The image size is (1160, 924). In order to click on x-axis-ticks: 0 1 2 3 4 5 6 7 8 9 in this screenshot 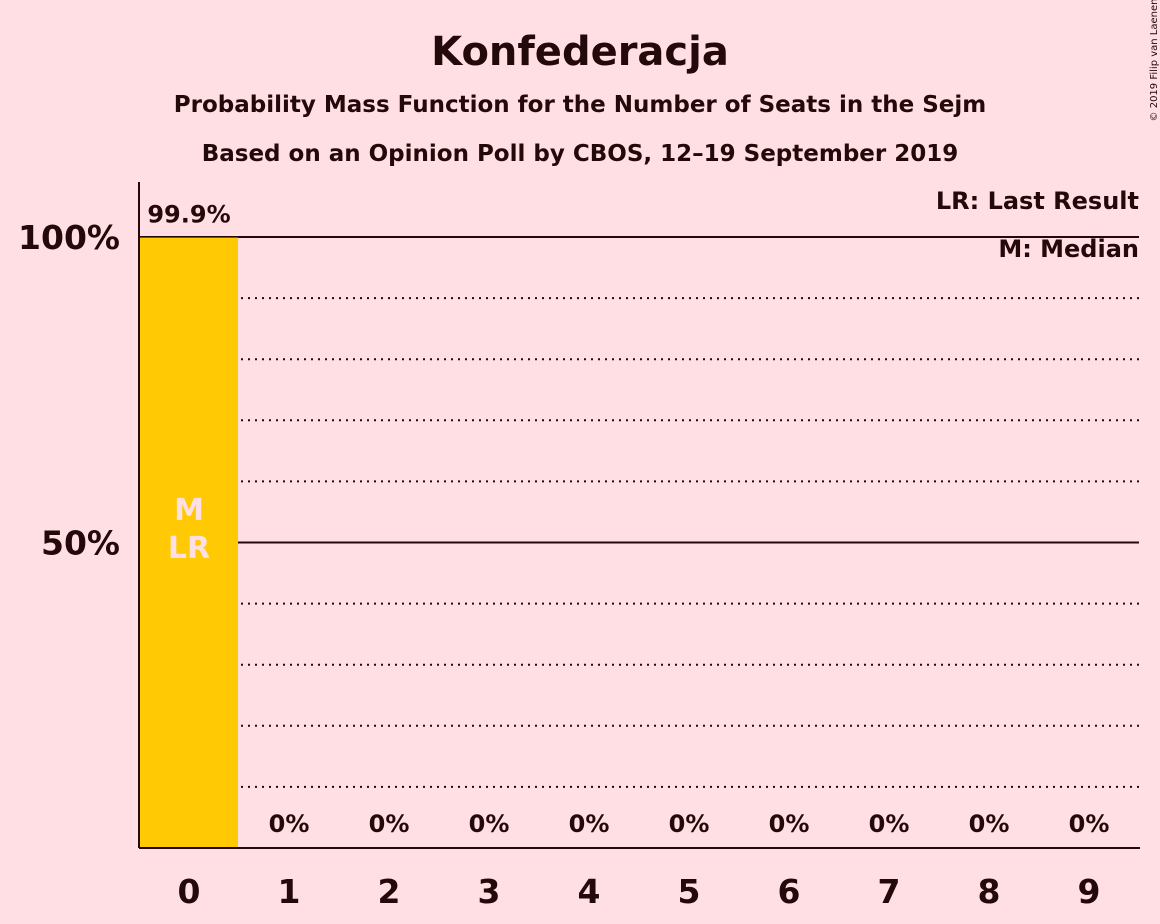, I will do `click(639, 891)`.